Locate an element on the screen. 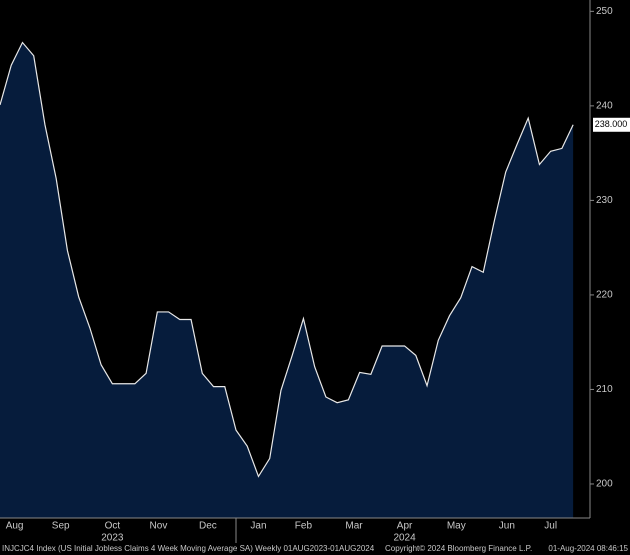  x-tick-label: Jun is located at coordinates (507, 526).